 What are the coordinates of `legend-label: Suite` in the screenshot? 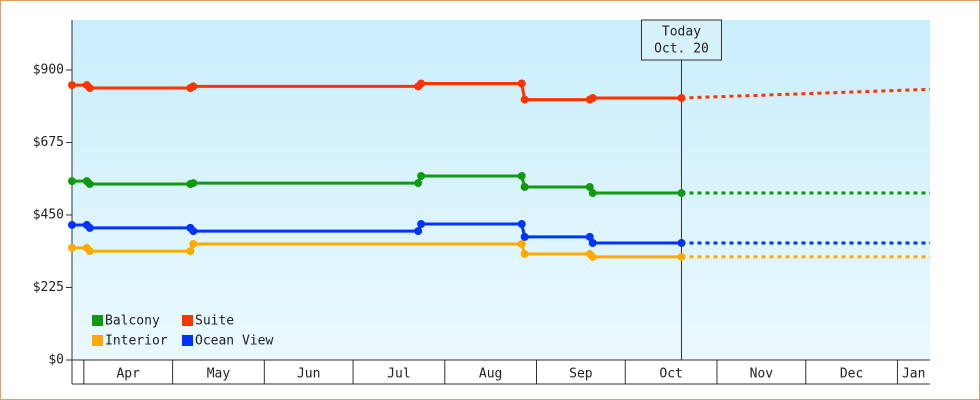 It's located at (214, 321).